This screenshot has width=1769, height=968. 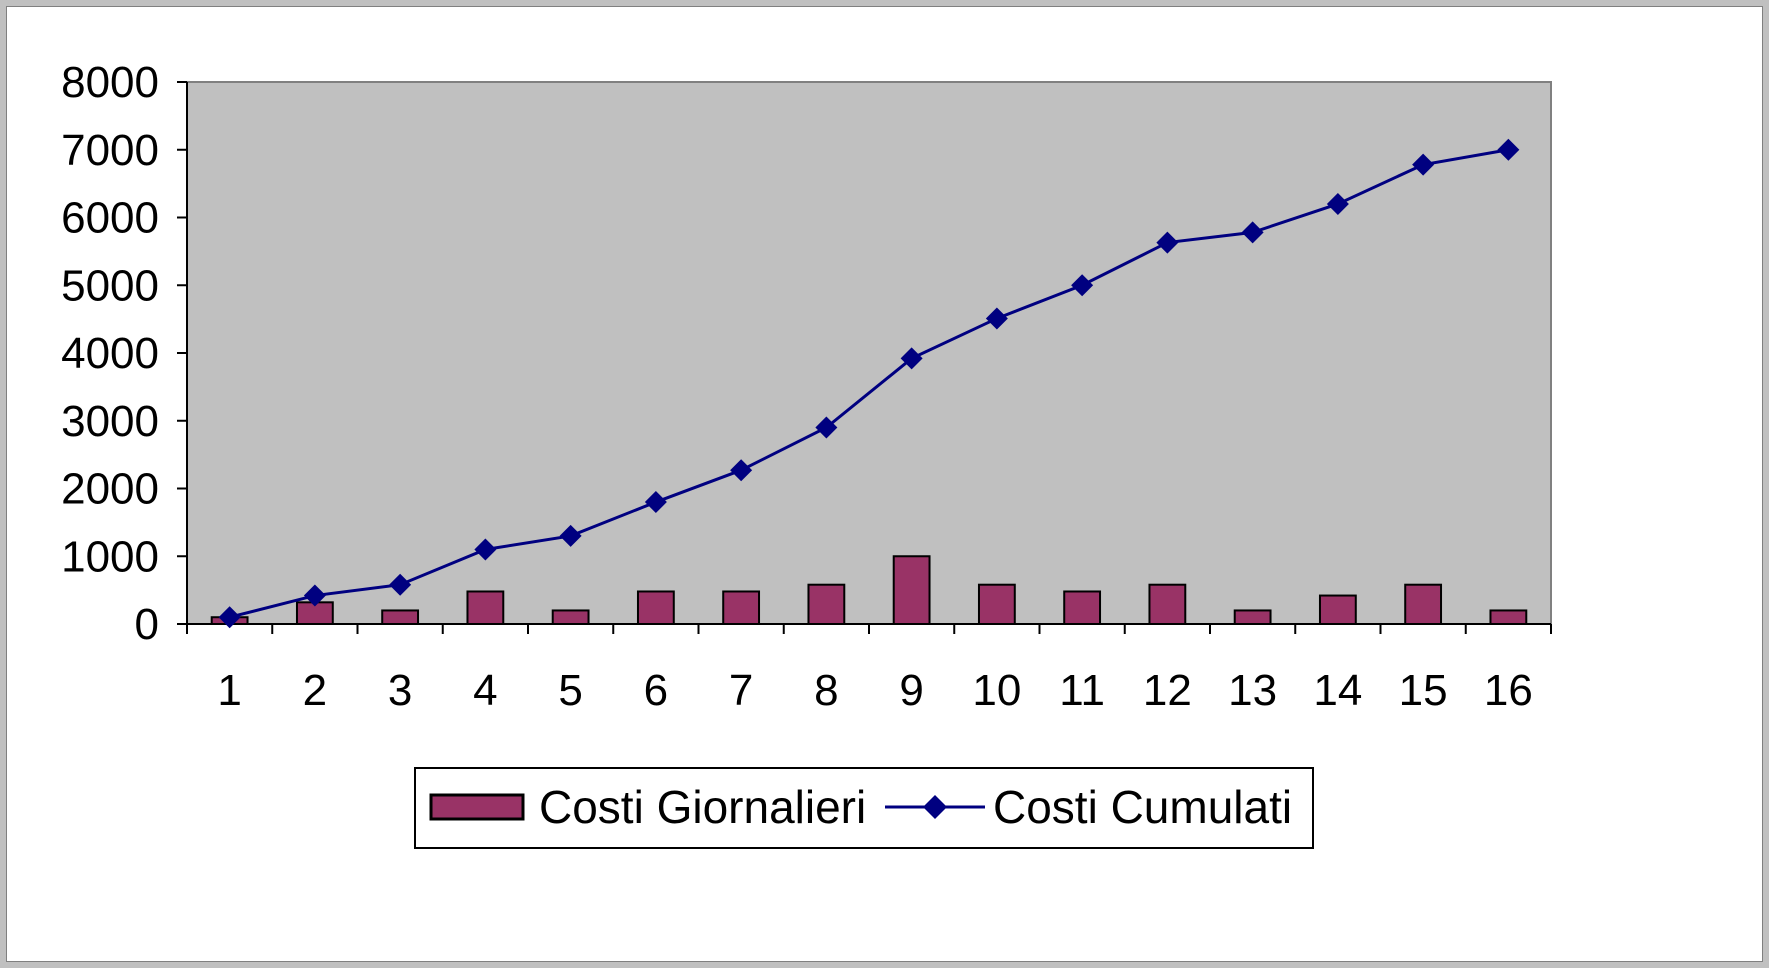 What do you see at coordinates (400, 690) in the screenshot?
I see `x-tick-label: 3` at bounding box center [400, 690].